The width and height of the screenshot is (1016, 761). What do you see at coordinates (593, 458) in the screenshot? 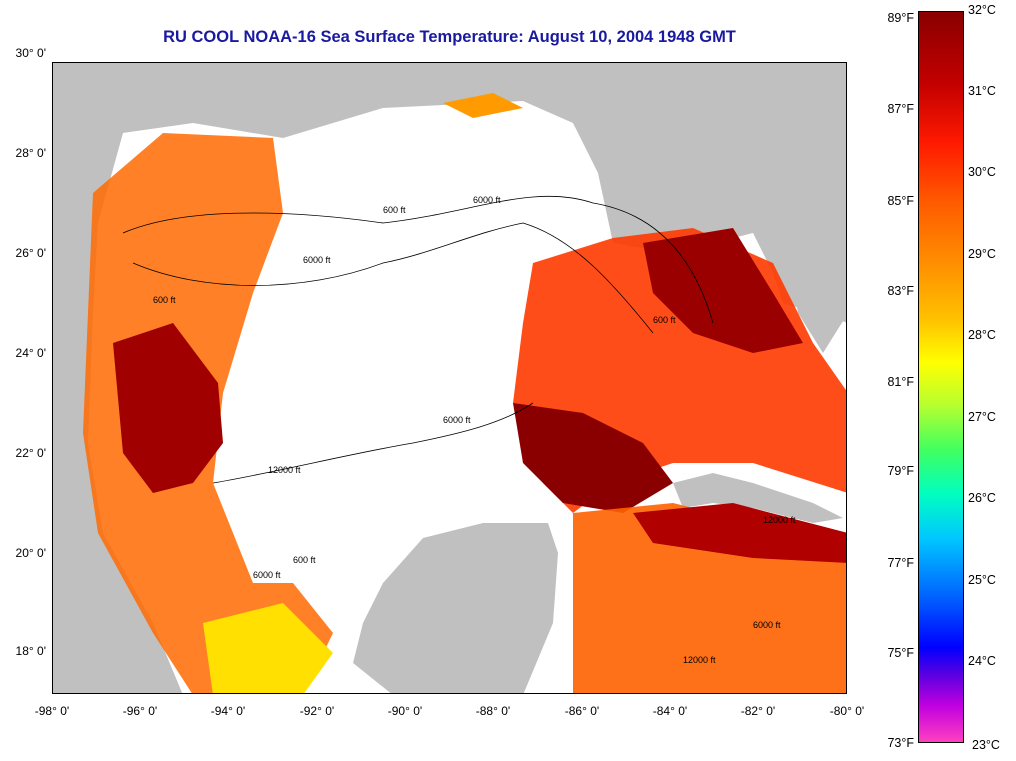
I see `sst-loop-core` at bounding box center [593, 458].